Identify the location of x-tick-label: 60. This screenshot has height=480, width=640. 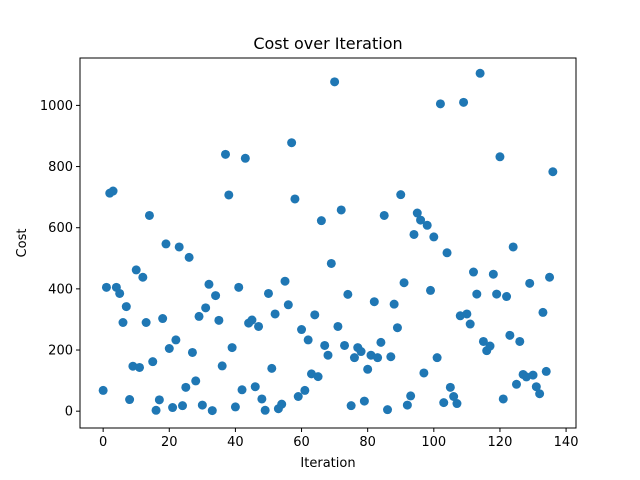
(301, 442).